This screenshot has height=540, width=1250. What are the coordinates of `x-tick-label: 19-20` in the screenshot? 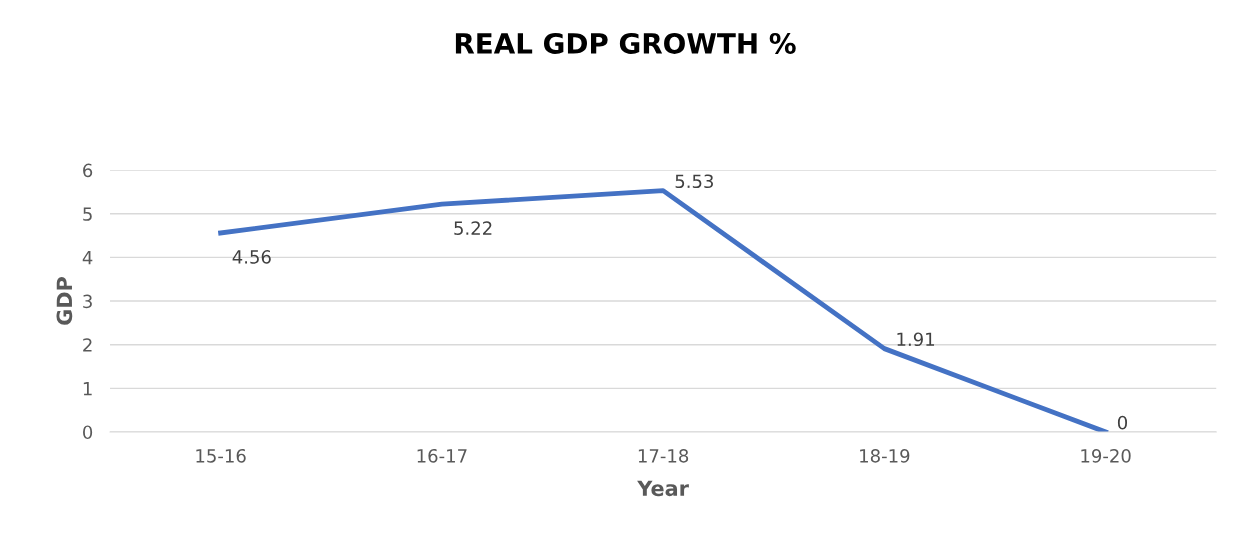 It's located at (1106, 455).